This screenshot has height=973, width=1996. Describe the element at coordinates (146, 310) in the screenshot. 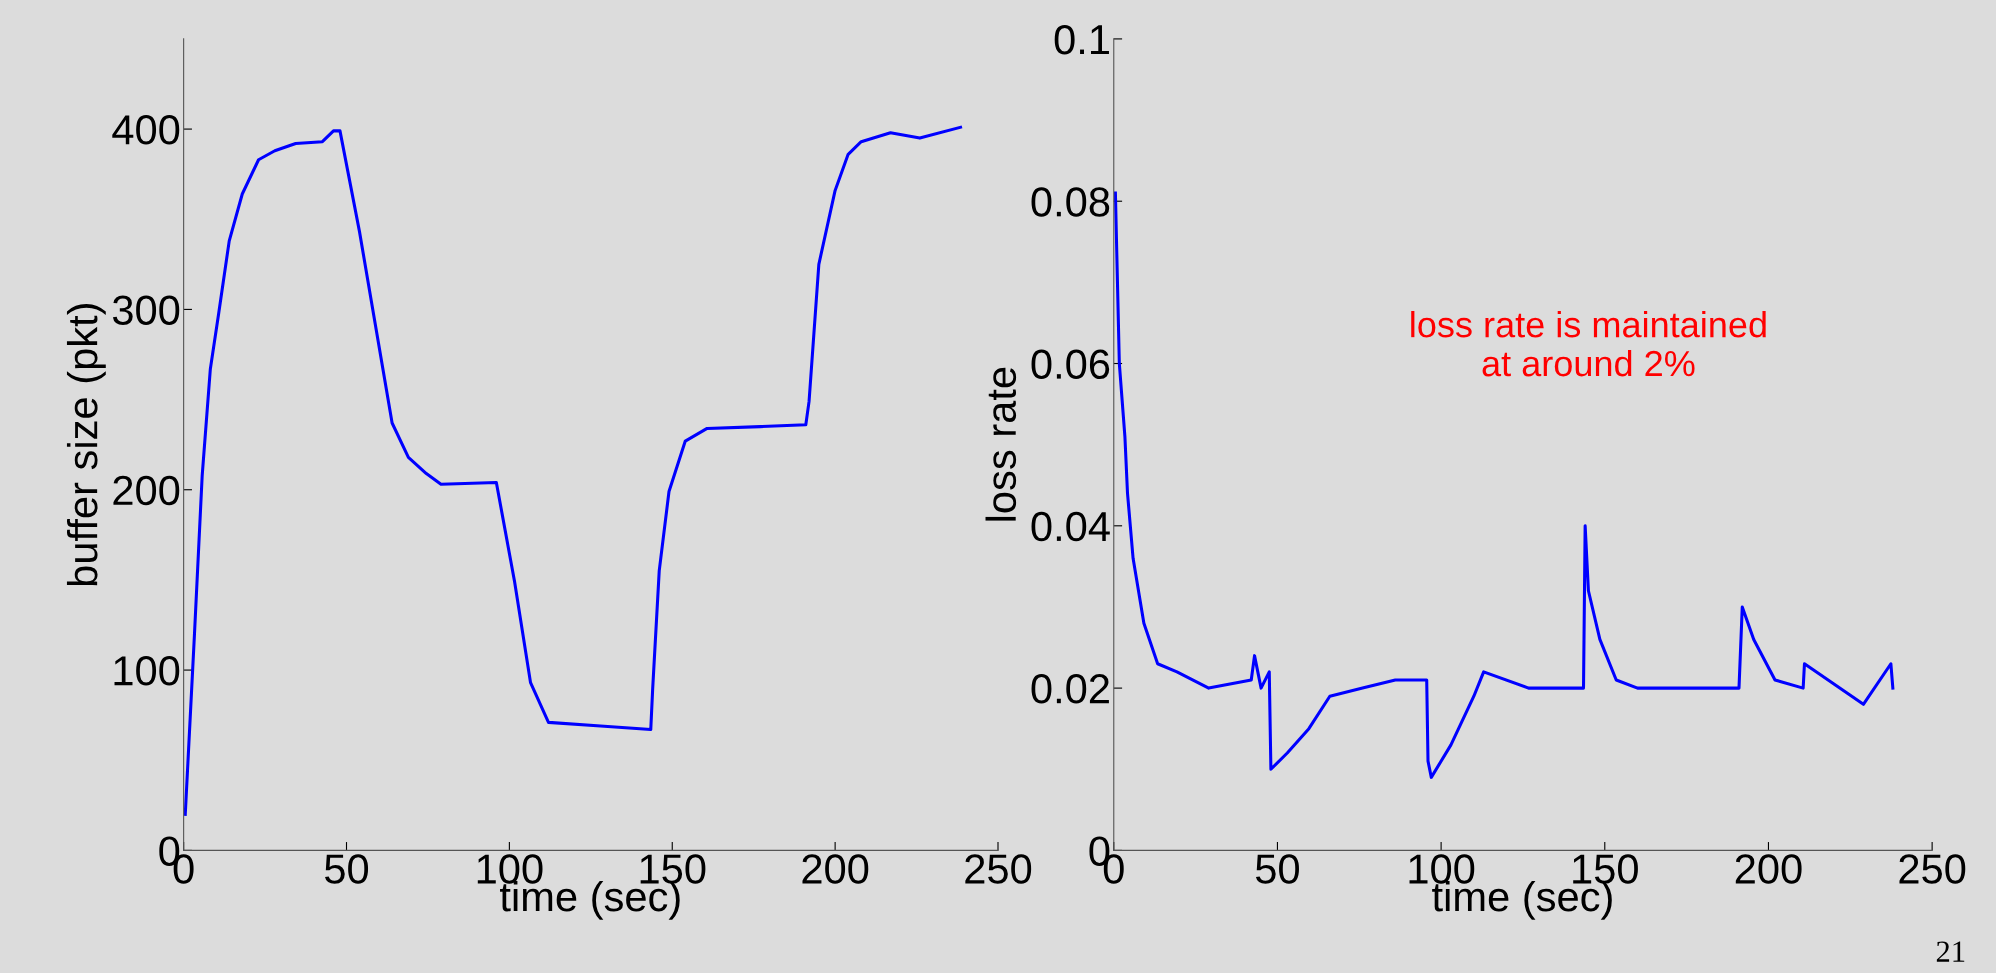

I see `y-tick-label: 300` at that location.